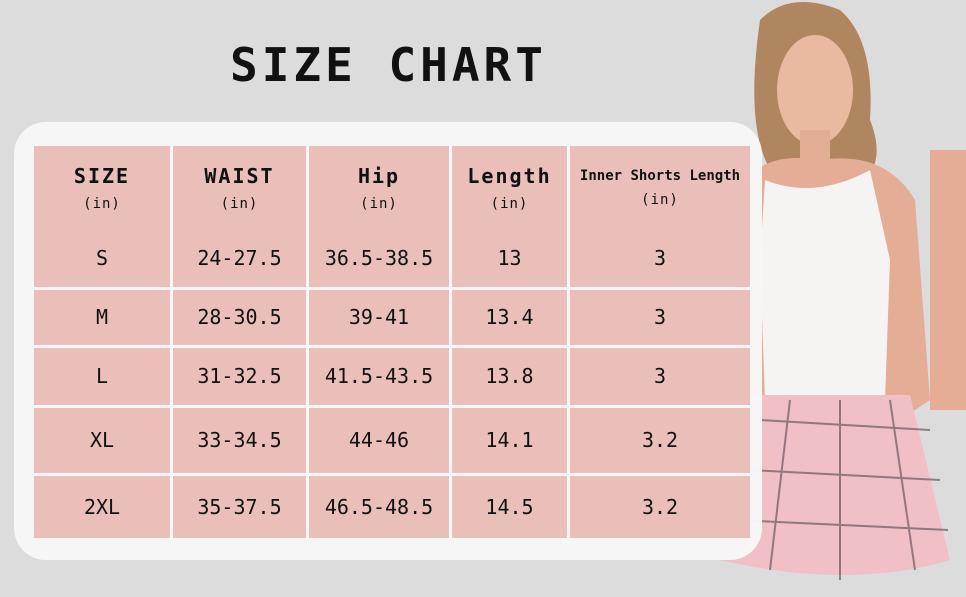 Image resolution: width=966 pixels, height=597 pixels. Describe the element at coordinates (658, 188) in the screenshot. I see `header-inner-shorts-length: Inner Shorts Length (in)` at that location.